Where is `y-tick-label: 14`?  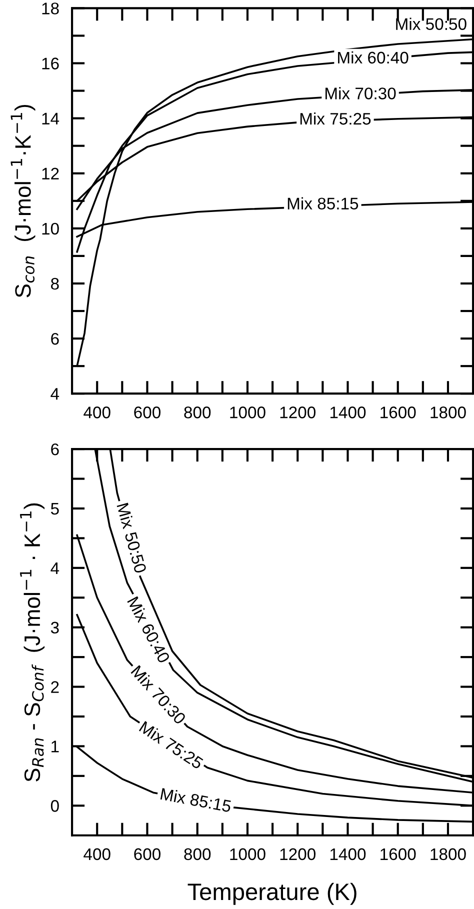 y-tick-label: 14 is located at coordinates (51, 118).